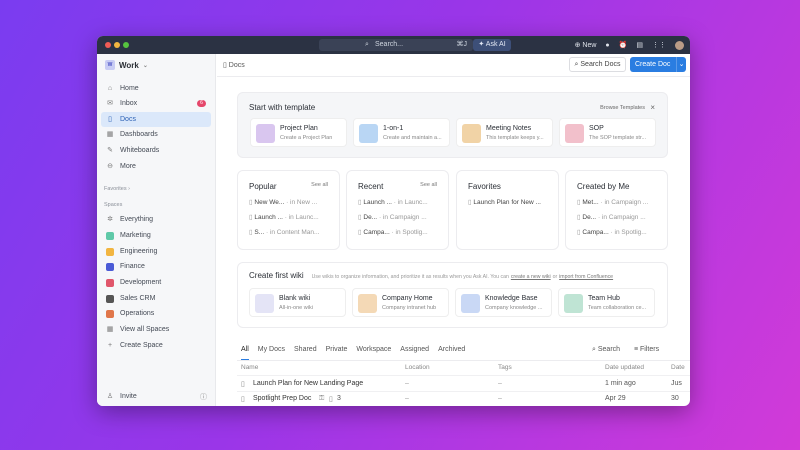  What do you see at coordinates (597, 64) in the screenshot?
I see `search-docs-button: ⌕ Search Docs` at bounding box center [597, 64].